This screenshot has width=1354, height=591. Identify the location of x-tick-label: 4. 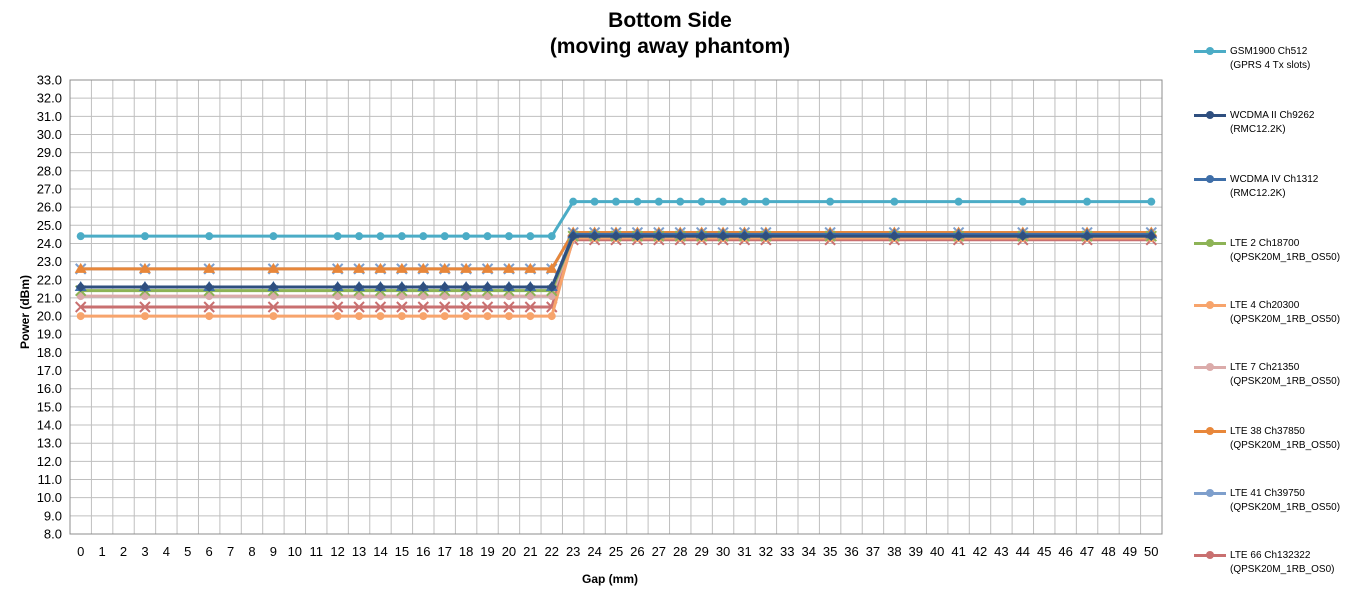
(166, 551).